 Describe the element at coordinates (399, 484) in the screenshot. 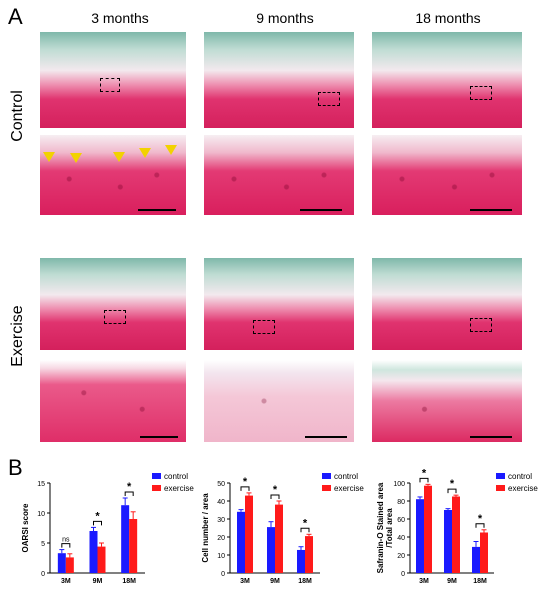

I see `y-tick-label: 100` at that location.